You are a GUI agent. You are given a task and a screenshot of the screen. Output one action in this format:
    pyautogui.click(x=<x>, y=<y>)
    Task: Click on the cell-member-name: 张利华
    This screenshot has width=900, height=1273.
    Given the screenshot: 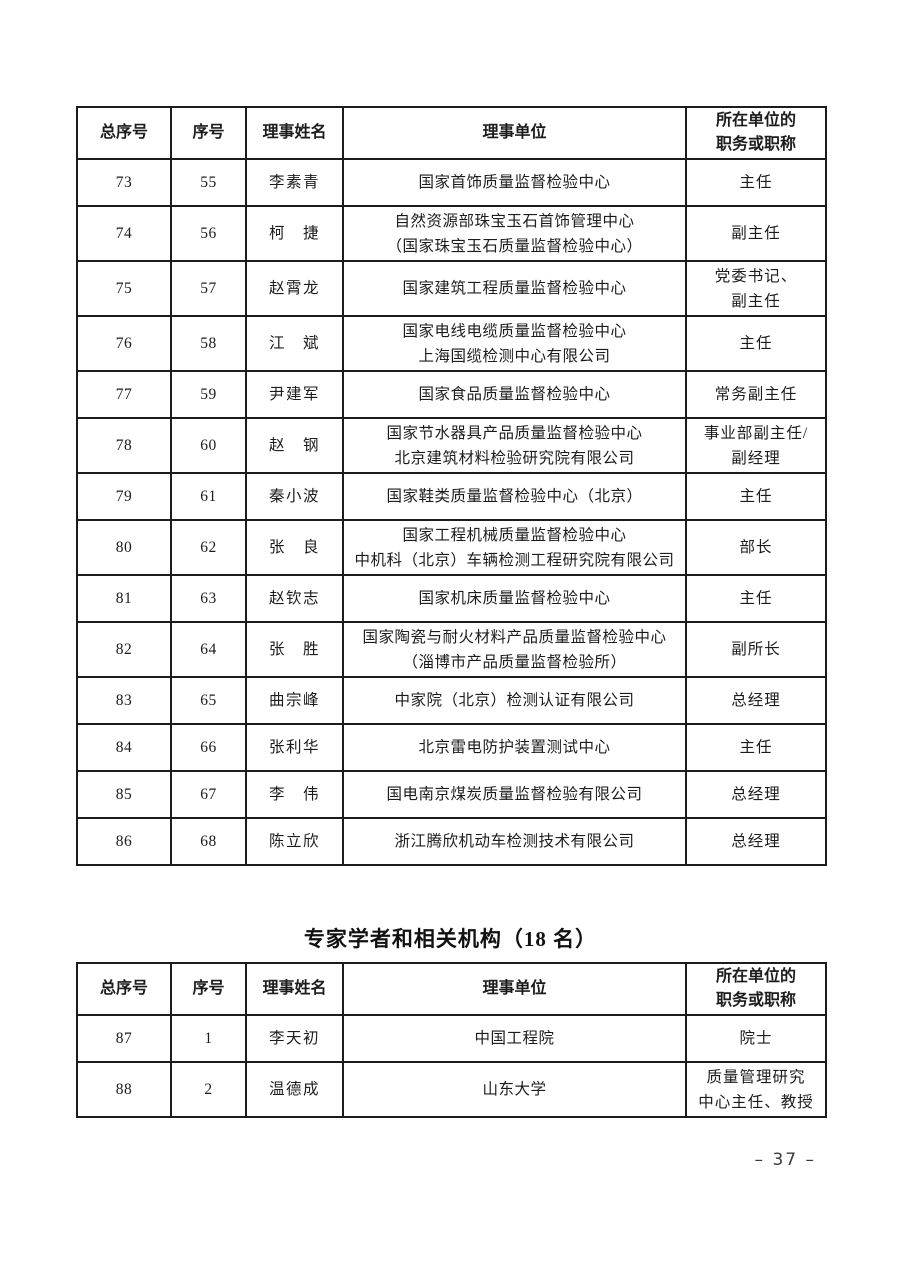 What is the action you would take?
    pyautogui.click(x=294, y=747)
    